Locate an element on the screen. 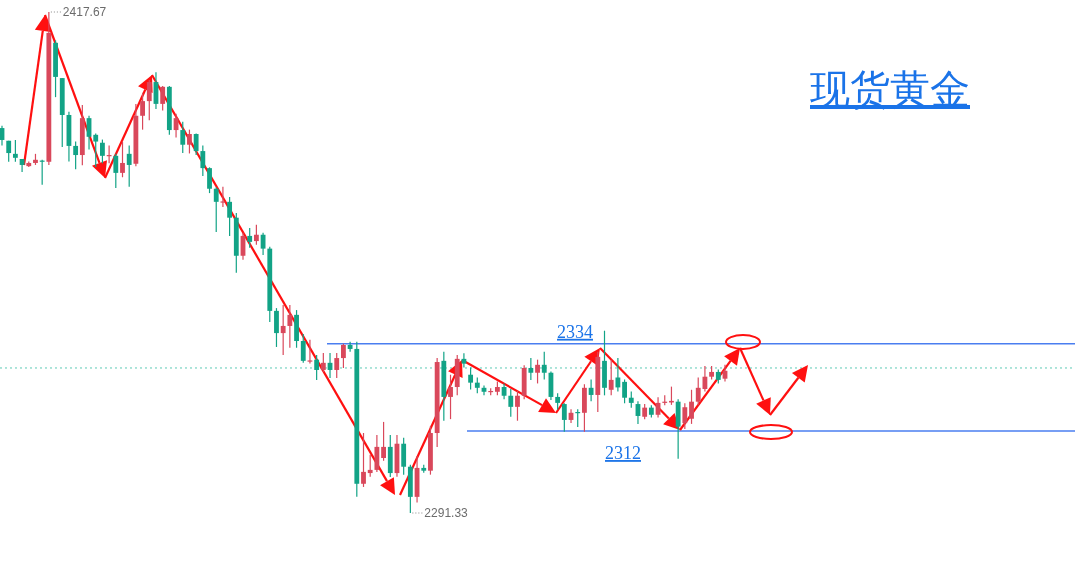 The width and height of the screenshot is (1075, 566). ref-line-label: 2334 is located at coordinates (575, 331).